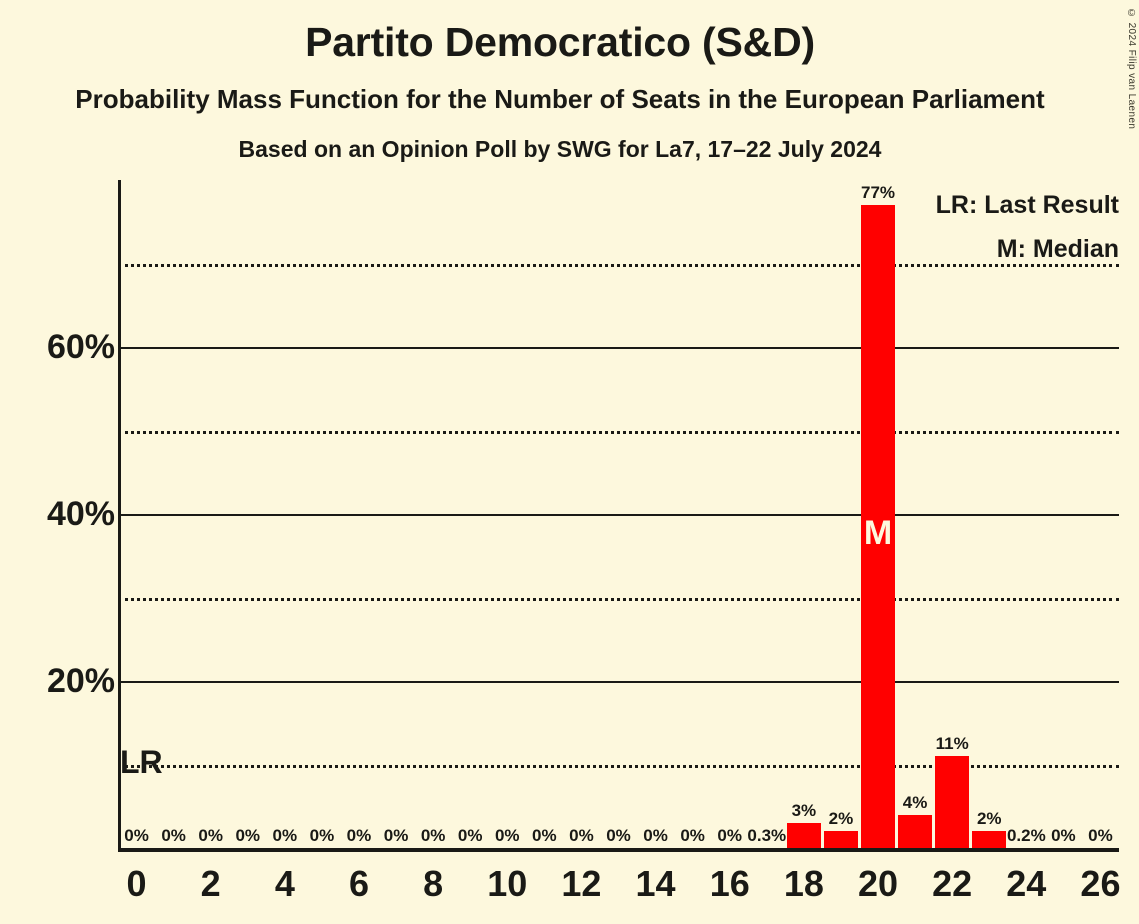 The image size is (1139, 924). I want to click on x-tick-label-26: 26, so click(1100, 883).